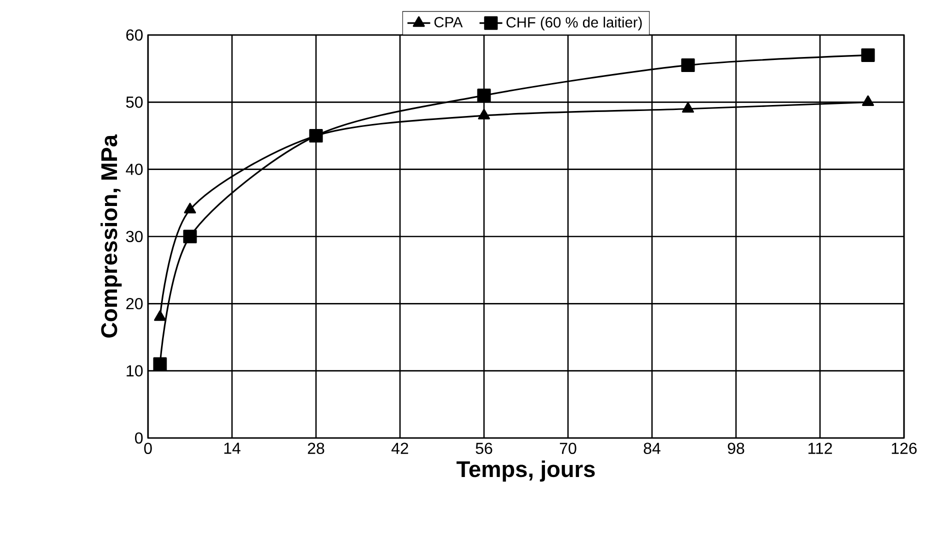 The width and height of the screenshot is (952, 545). Describe the element at coordinates (316, 448) in the screenshot. I see `x-tick-label: 28` at that location.